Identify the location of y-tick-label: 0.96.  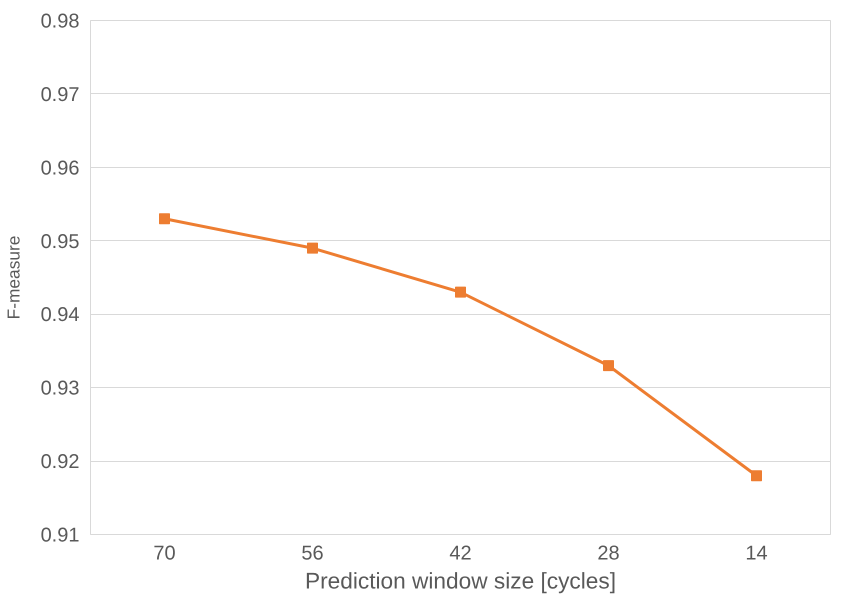
(60, 168).